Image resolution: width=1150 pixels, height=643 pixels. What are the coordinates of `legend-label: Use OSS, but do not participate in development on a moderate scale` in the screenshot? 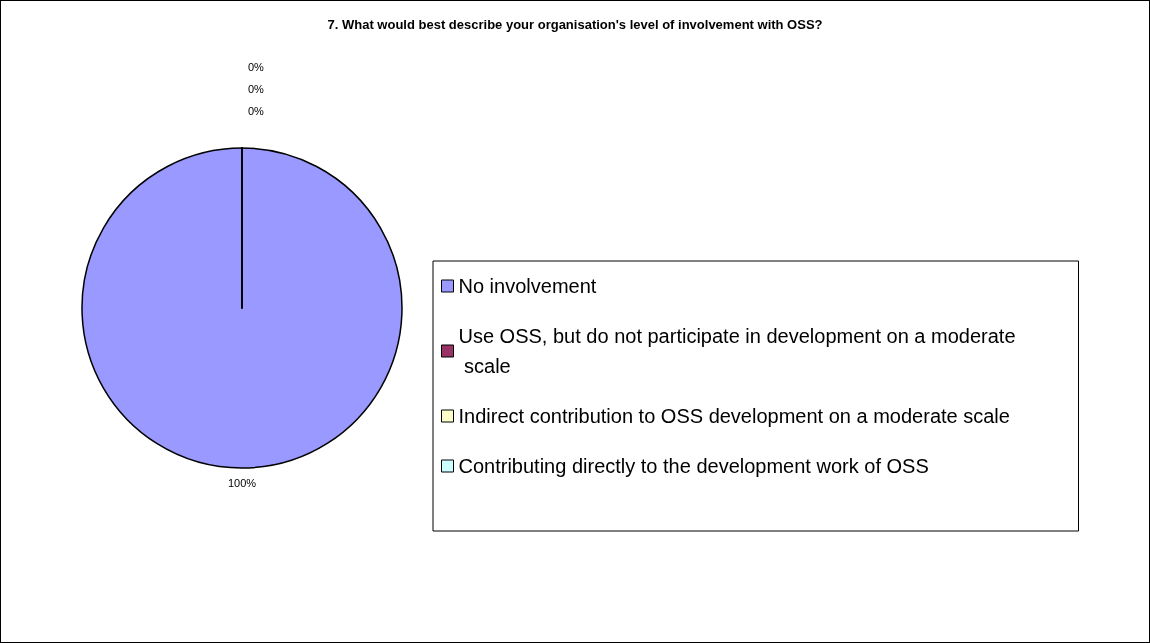 It's located at (737, 351).